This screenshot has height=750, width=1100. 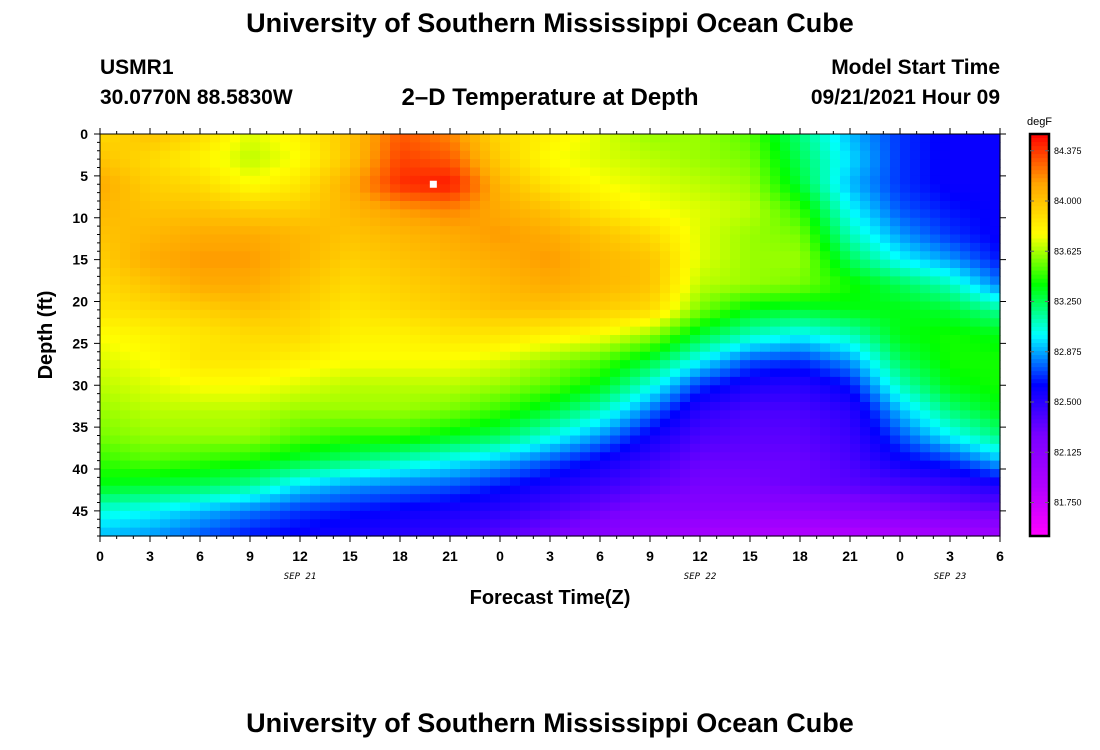 What do you see at coordinates (500, 556) in the screenshot?
I see `x-tick-label: 0` at bounding box center [500, 556].